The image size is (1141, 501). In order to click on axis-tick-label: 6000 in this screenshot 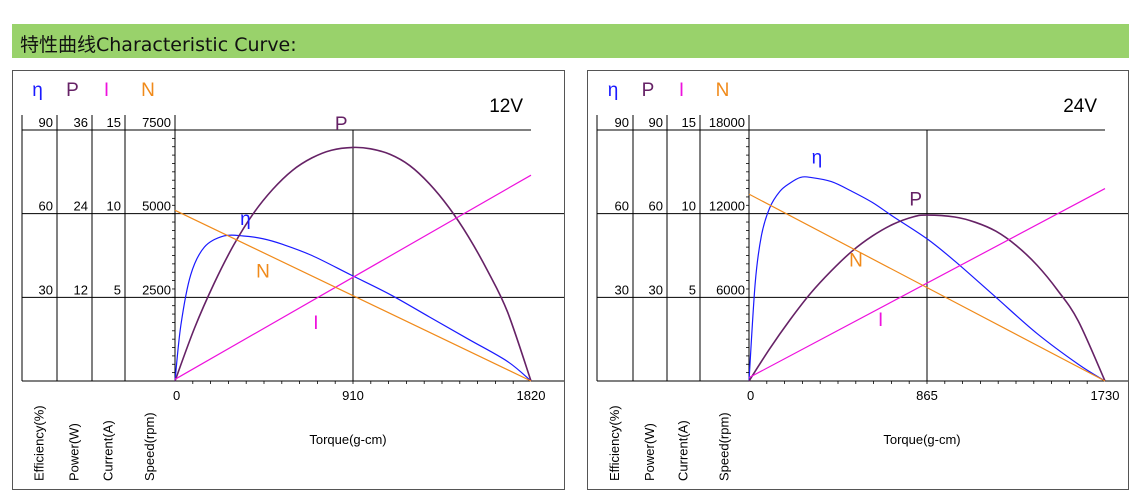, I will do `click(730, 289)`.